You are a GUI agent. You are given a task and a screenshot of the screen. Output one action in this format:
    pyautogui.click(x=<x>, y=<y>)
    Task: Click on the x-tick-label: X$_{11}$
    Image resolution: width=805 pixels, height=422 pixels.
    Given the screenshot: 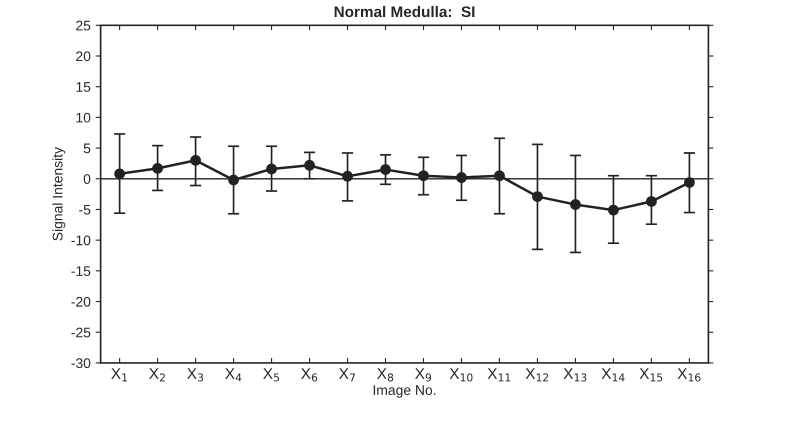 What is the action you would take?
    pyautogui.click(x=499, y=375)
    